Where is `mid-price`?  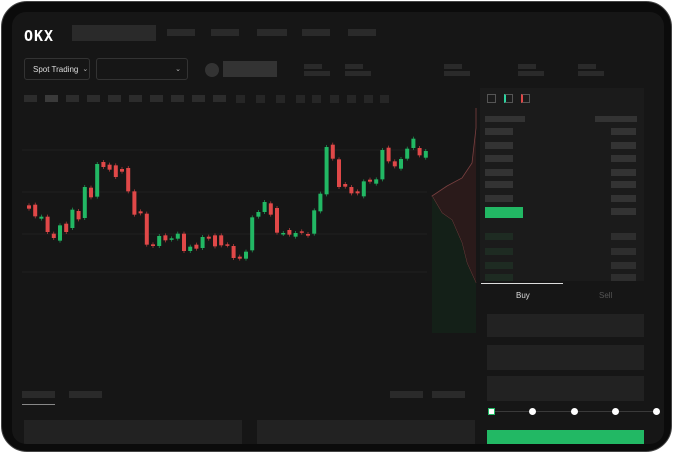 mid-price is located at coordinates (504, 212).